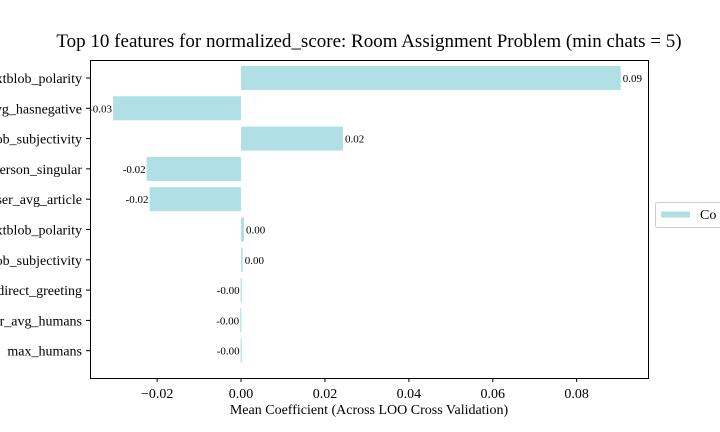 This screenshot has height=432, width=720. I want to click on x-tick-label: 0.08, so click(576, 394).